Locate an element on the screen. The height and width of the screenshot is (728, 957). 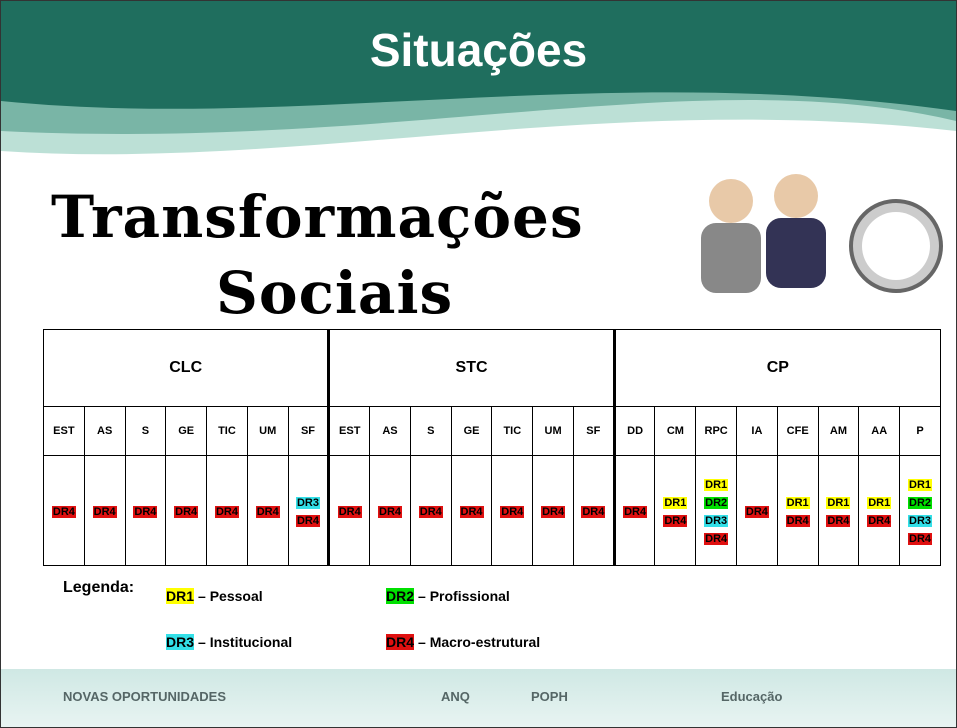
subtitle: Sociais is located at coordinates (335, 293).